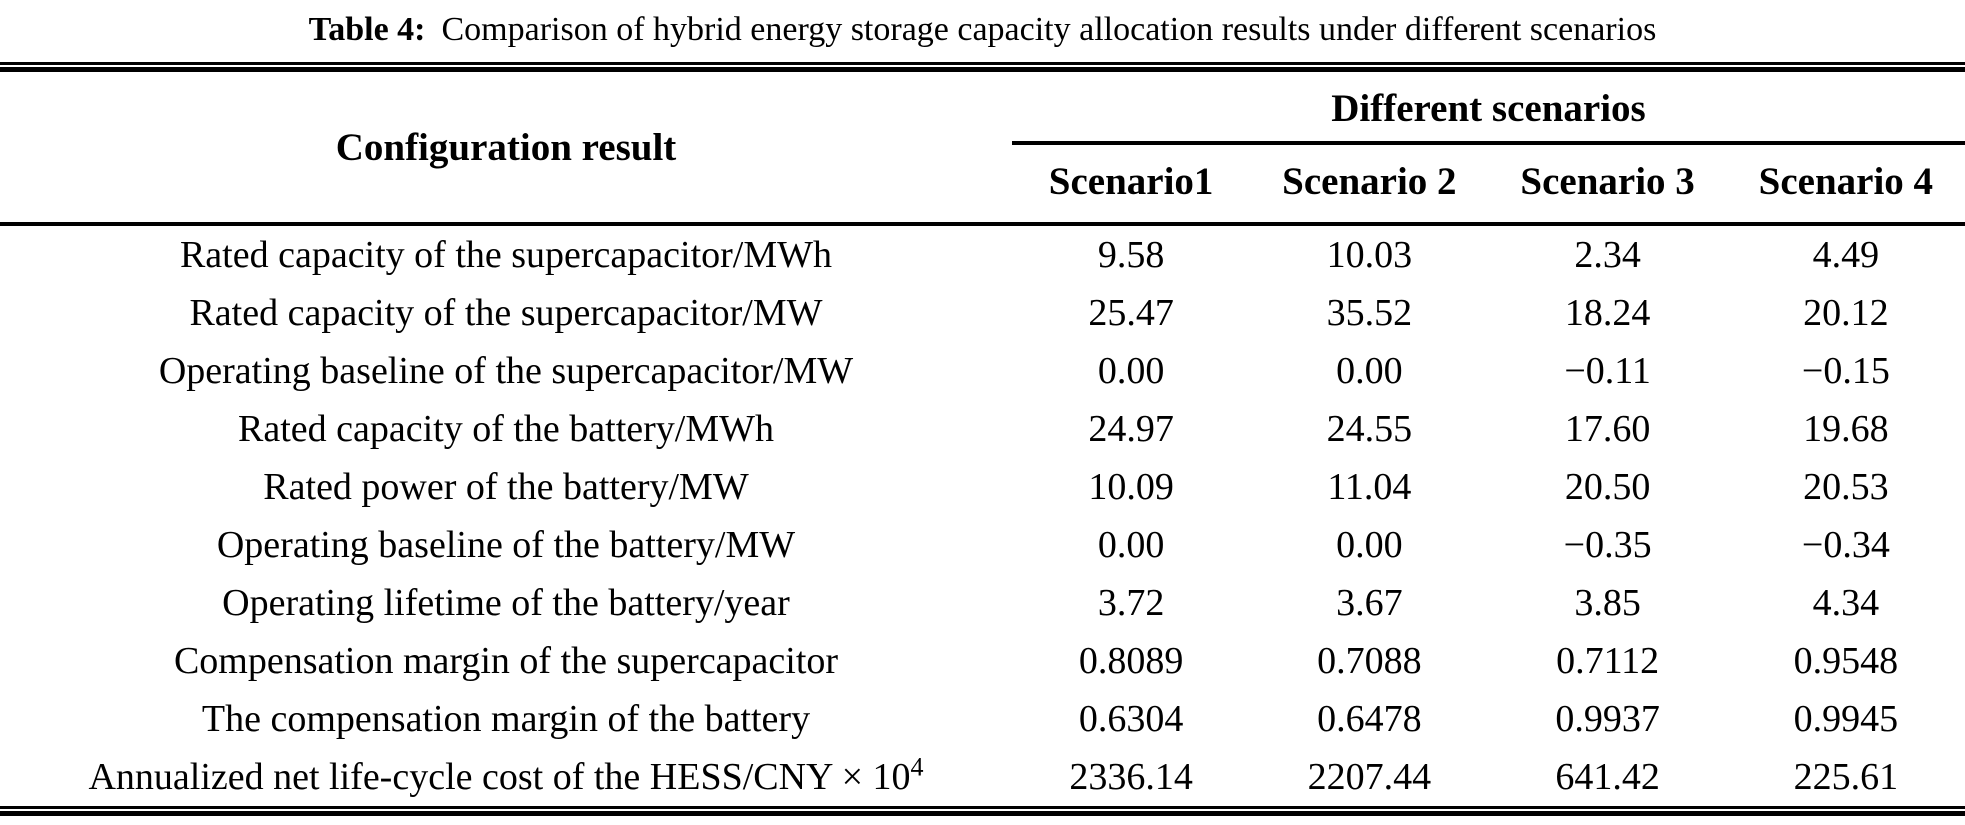 The image size is (1965, 825). Describe the element at coordinates (1488, 108) in the screenshot. I see `different-scenarios-header: Different scenarios` at that location.